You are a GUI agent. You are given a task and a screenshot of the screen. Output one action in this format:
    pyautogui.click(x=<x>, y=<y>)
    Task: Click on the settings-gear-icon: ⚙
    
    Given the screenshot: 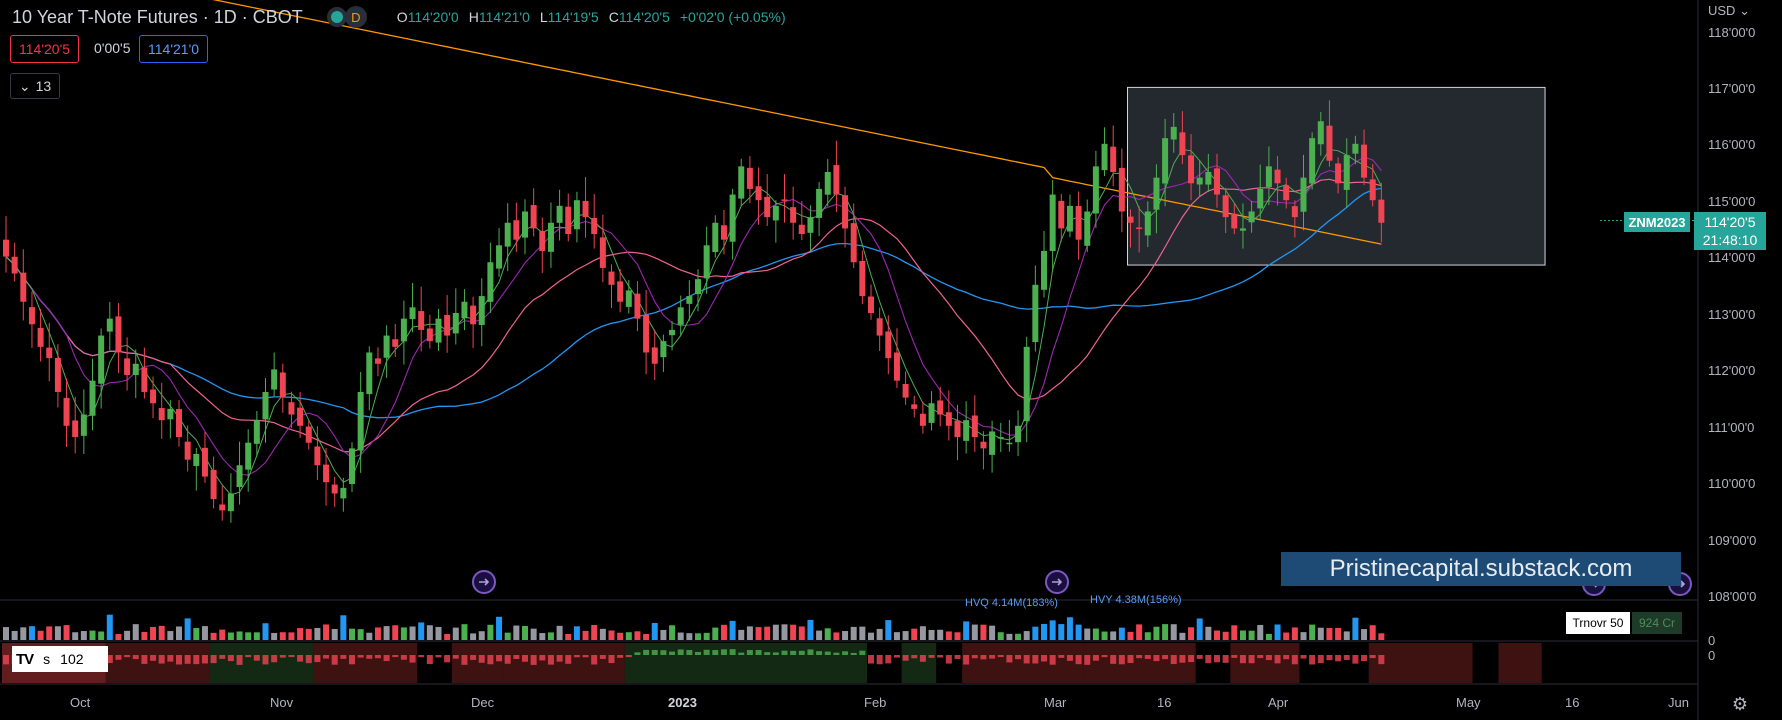 What is the action you would take?
    pyautogui.click(x=1740, y=704)
    